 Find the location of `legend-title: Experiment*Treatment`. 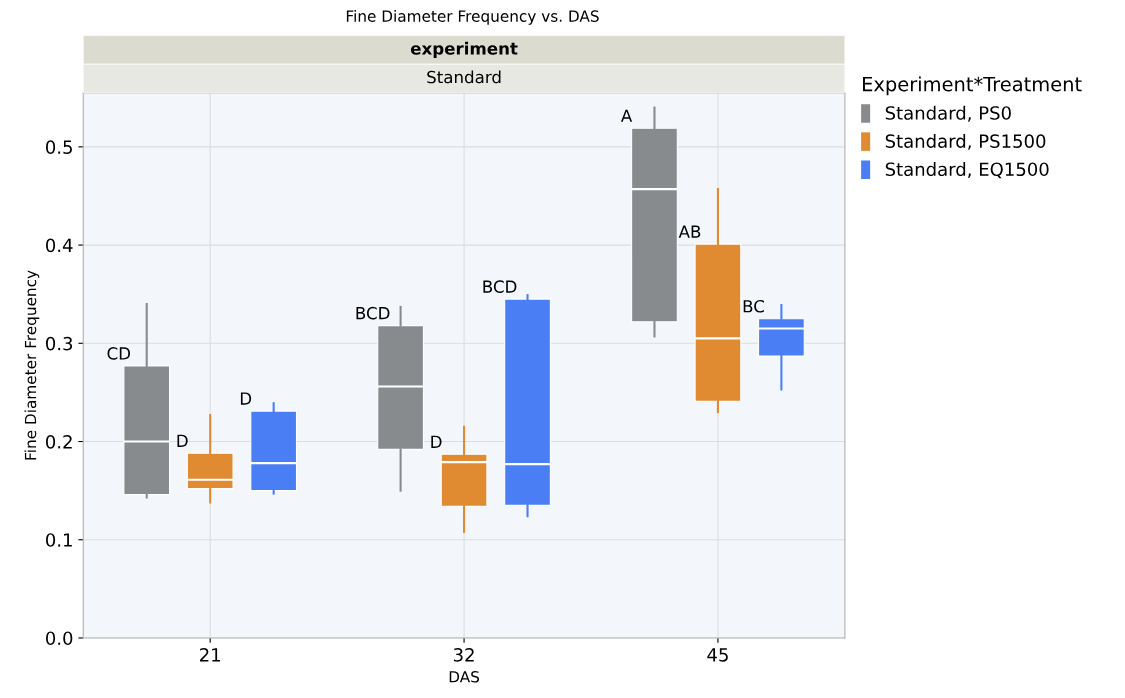

legend-title: Experiment*Treatment is located at coordinates (972, 86).